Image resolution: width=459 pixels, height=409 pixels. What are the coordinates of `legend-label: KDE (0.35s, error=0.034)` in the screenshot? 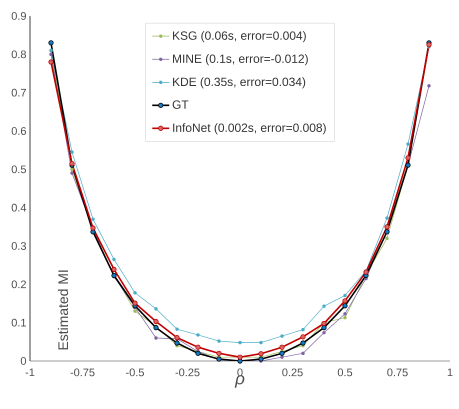 It's located at (239, 82).